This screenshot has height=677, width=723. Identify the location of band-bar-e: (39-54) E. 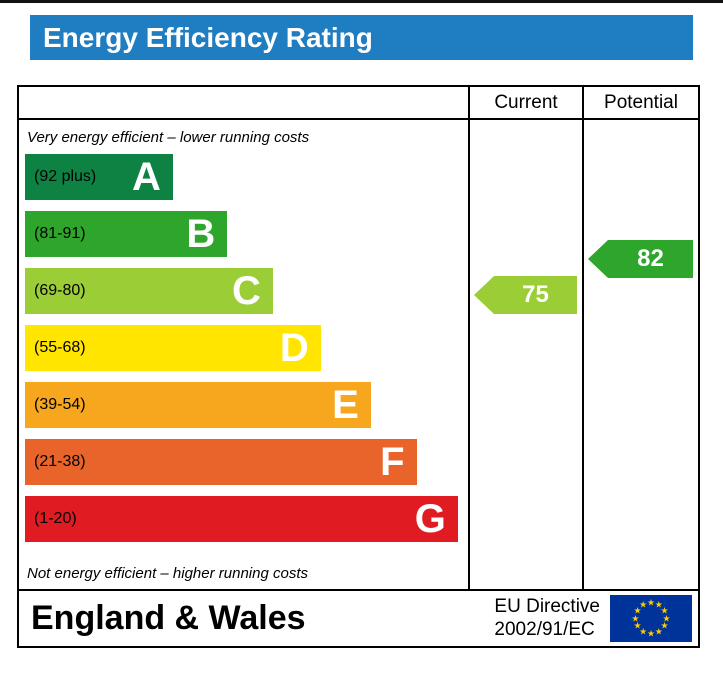
(198, 405).